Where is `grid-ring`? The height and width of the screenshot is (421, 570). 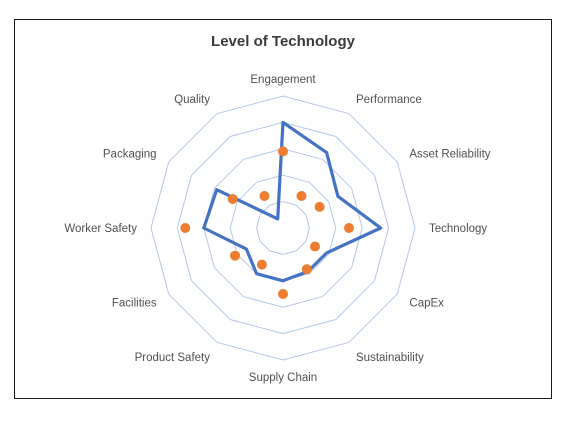
grid-ring is located at coordinates (283, 228).